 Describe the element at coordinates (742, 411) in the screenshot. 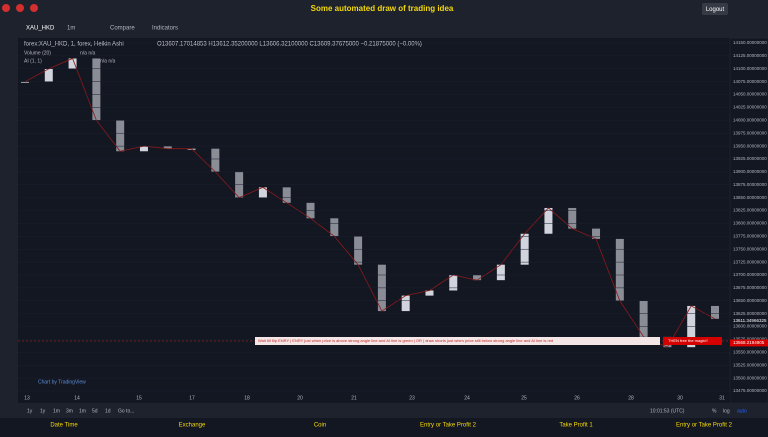

I see `auto: auto` at that location.